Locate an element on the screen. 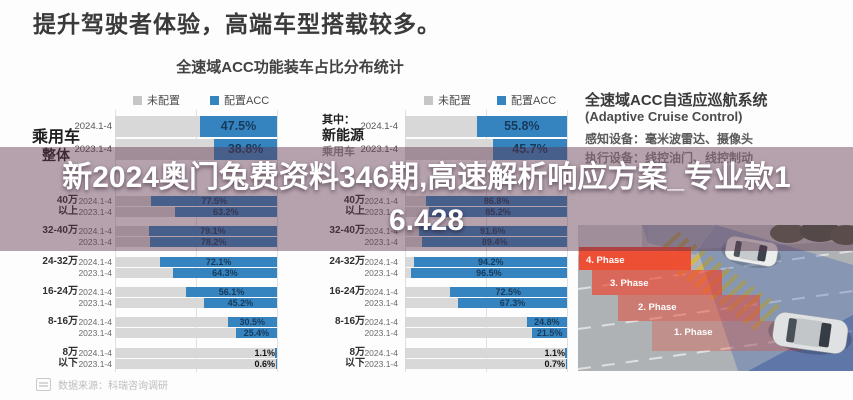 The image size is (853, 400). category-label: 32-40万 is located at coordinates (60, 230).